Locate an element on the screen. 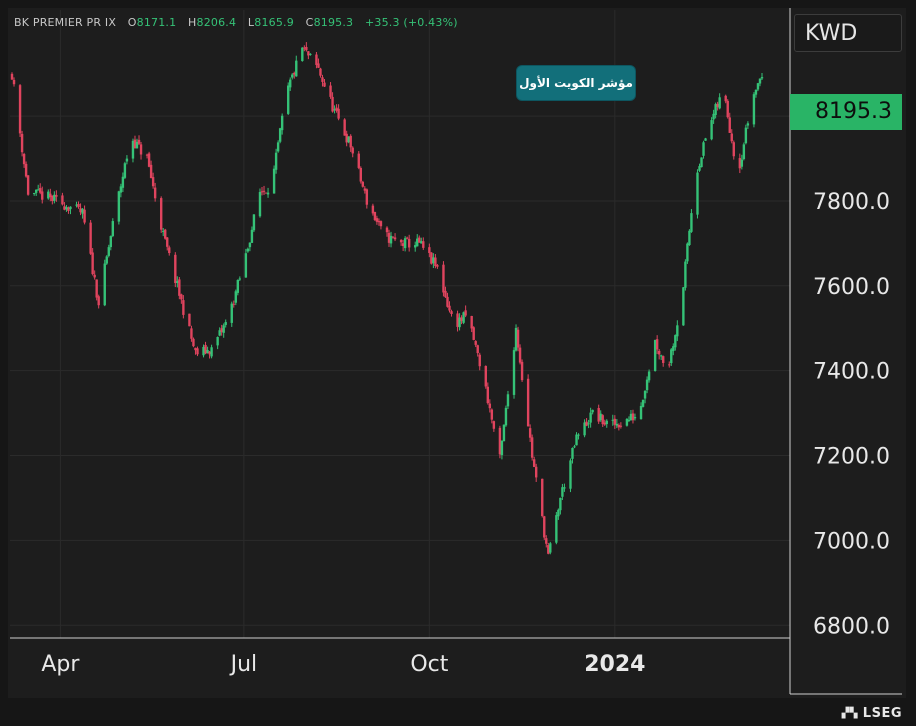 Image resolution: width=916 pixels, height=726 pixels. last-price-tag: 8195.3 is located at coordinates (846, 112).